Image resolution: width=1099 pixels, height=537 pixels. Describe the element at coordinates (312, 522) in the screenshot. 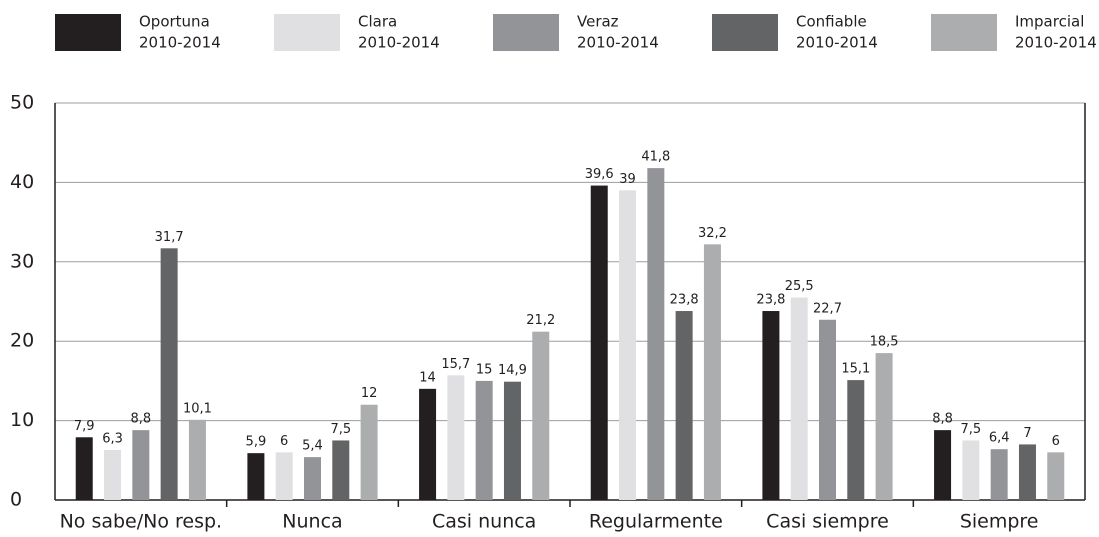

I see `x-tick-label: Nunca` at that location.